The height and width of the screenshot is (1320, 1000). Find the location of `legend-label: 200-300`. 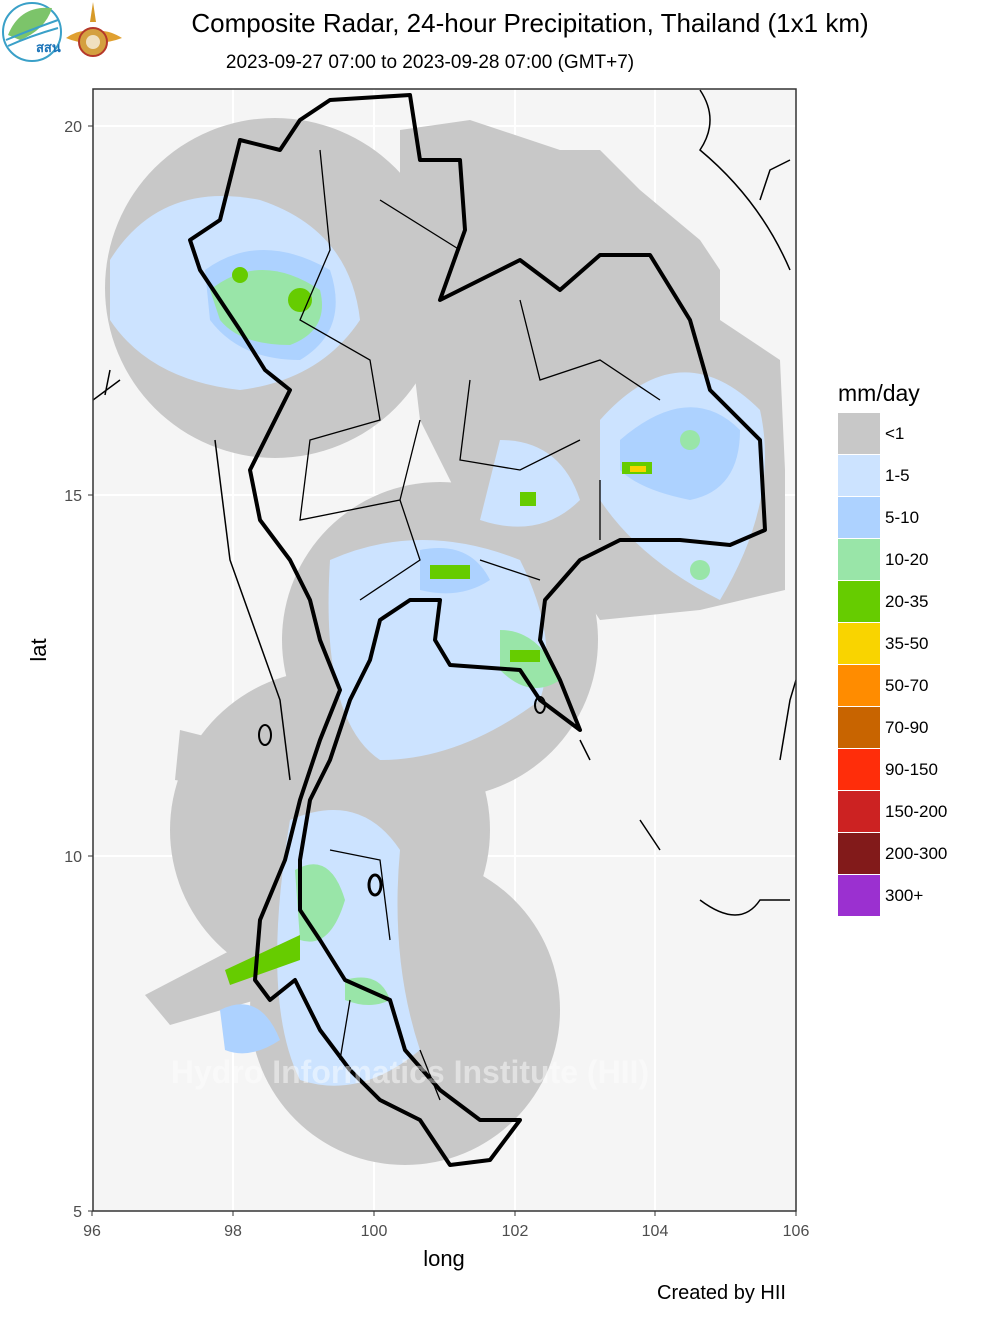

legend-label: 200-300 is located at coordinates (916, 853).